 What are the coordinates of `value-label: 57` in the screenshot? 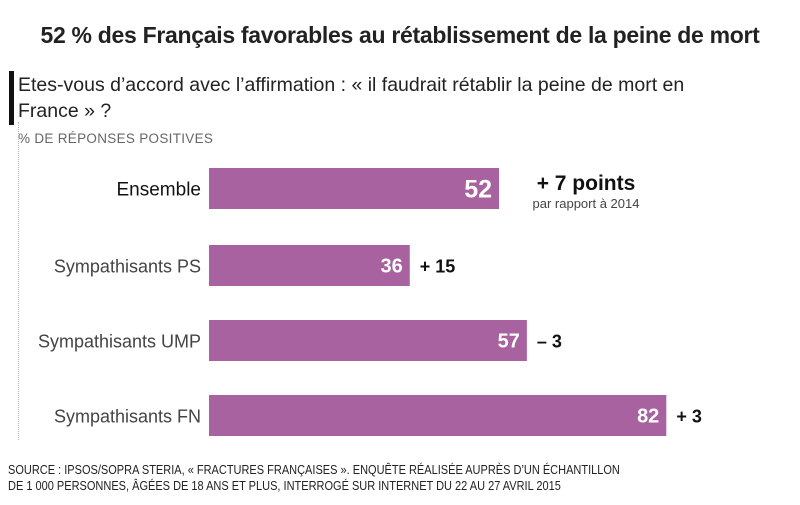 It's located at (509, 342).